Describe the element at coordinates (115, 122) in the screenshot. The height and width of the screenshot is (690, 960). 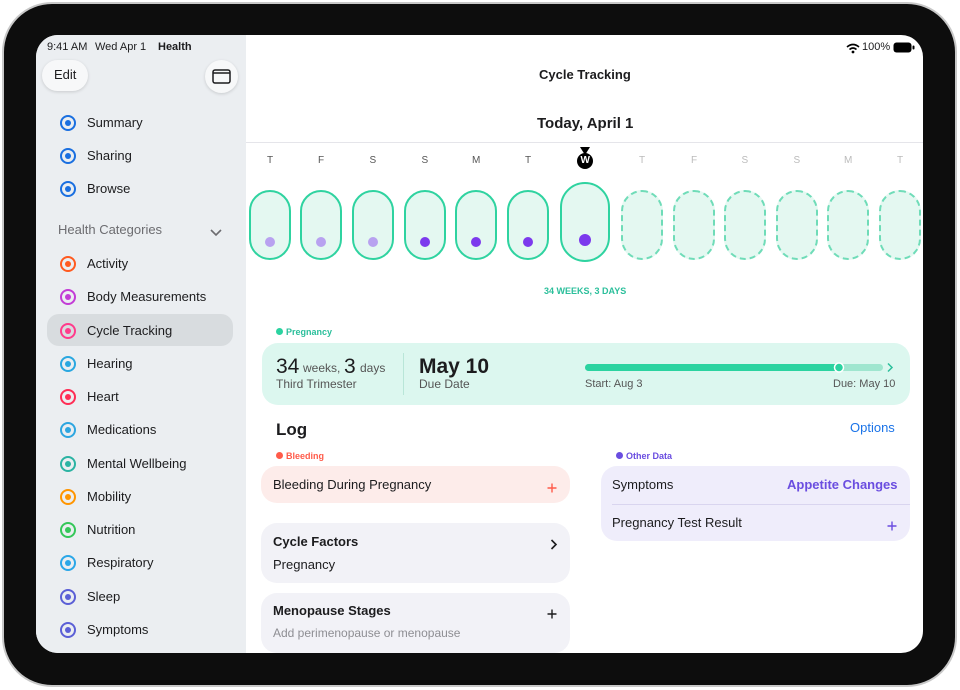
I see `sidebar-item: Summary` at that location.